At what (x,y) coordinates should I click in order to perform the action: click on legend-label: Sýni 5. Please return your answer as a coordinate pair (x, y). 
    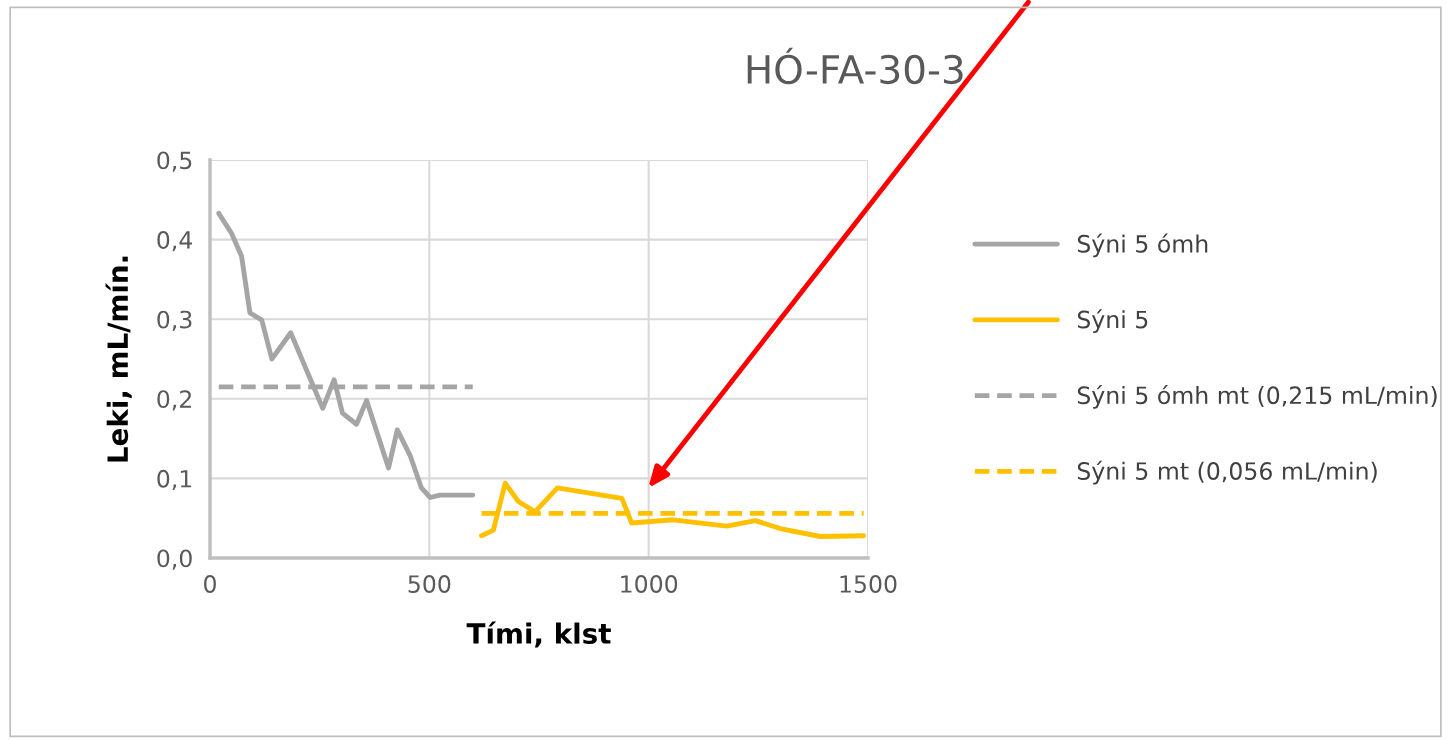
    Looking at the image, I should click on (1112, 321).